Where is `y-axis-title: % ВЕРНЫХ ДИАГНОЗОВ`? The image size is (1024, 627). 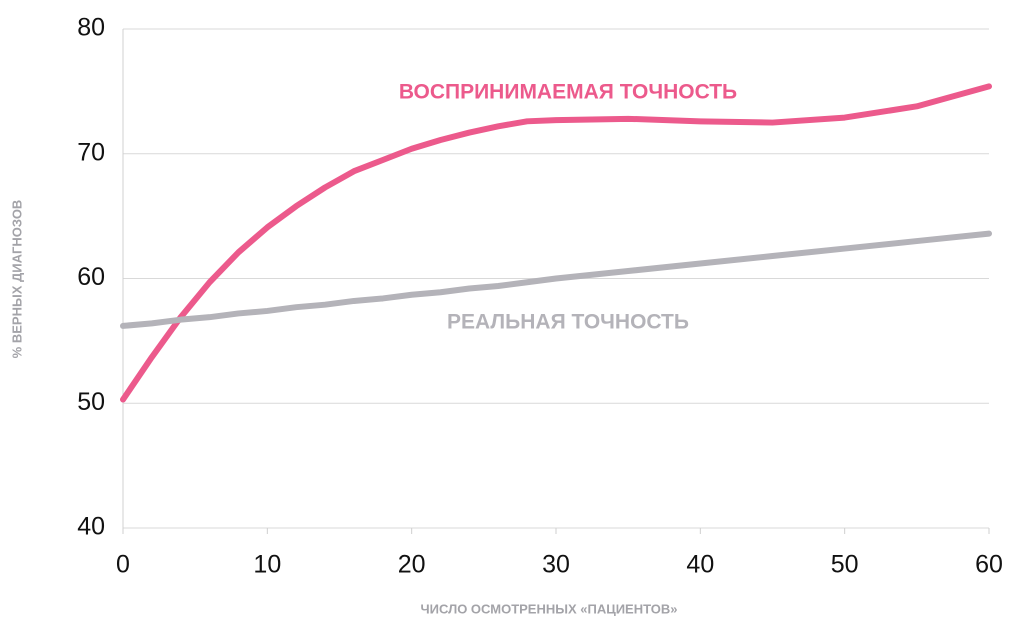 y-axis-title: % ВЕРНЫХ ДИАГНОЗОВ is located at coordinates (16, 279).